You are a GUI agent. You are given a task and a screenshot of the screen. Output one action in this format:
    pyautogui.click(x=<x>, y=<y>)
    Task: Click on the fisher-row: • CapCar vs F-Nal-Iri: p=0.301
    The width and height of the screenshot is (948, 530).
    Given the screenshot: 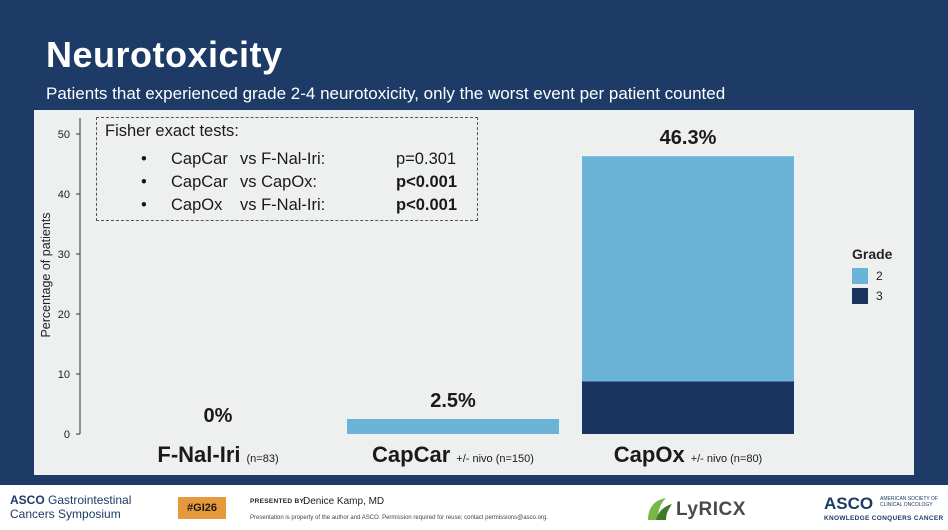 What is the action you would take?
    pyautogui.click(x=287, y=161)
    